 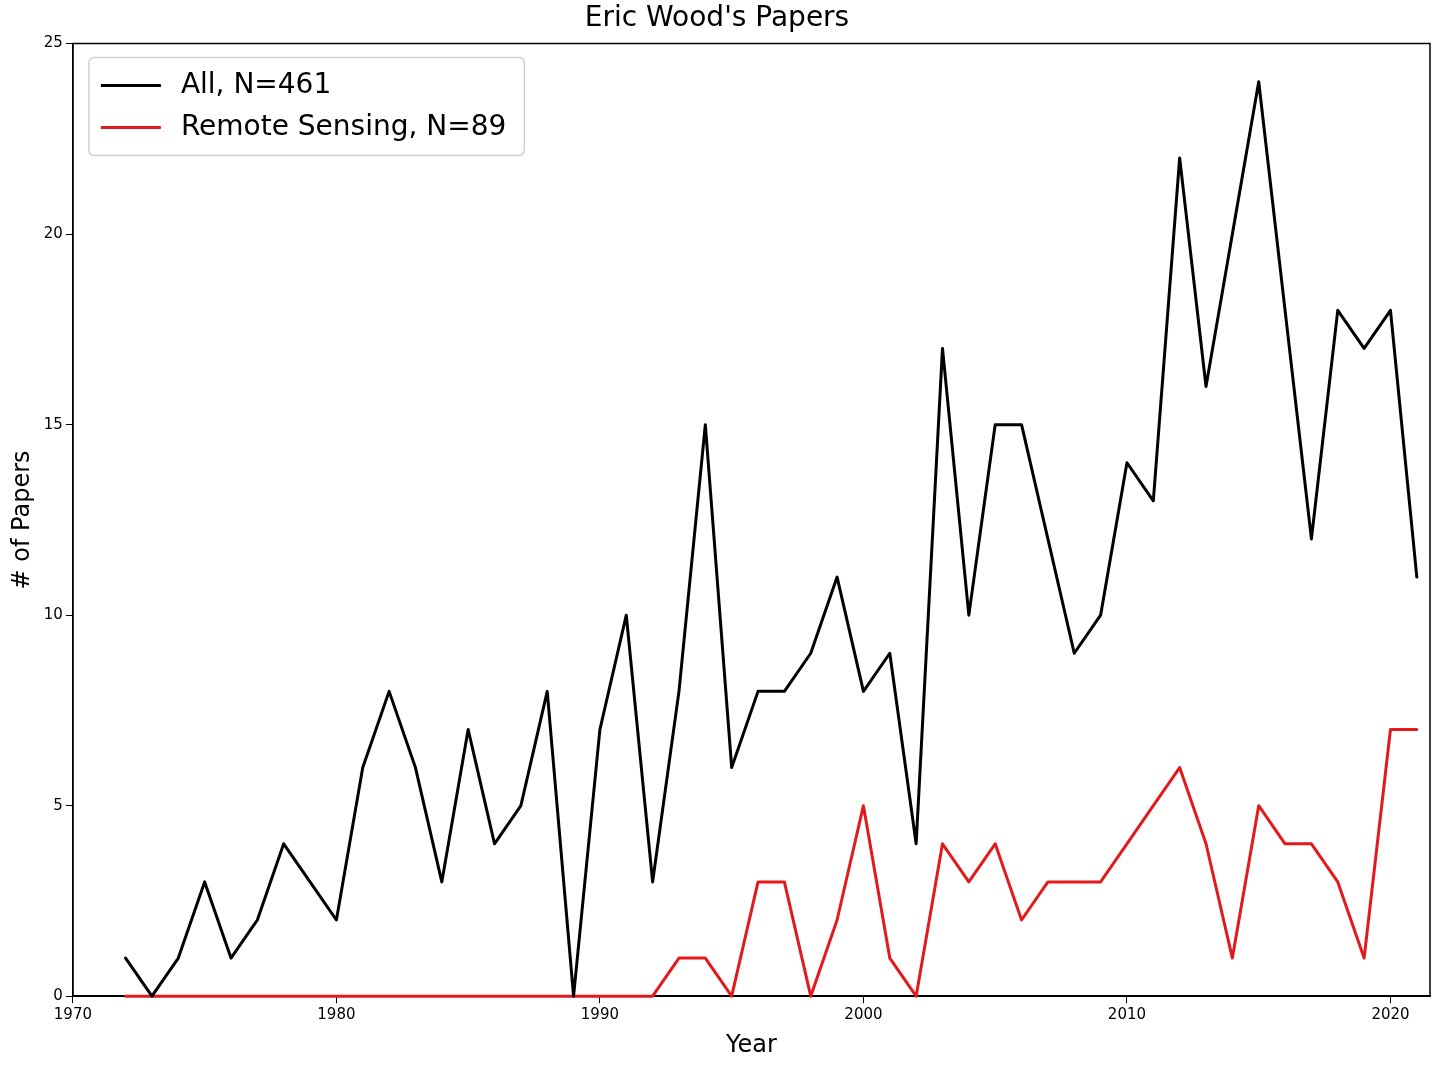 I want to click on y-tick-label: 10, so click(x=53, y=614).